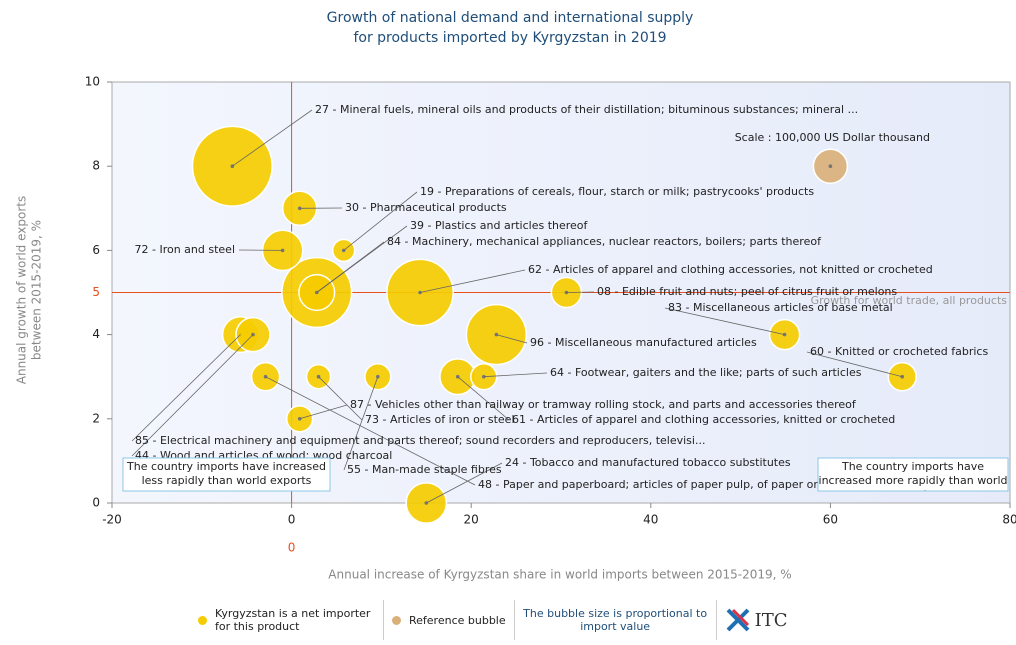  What do you see at coordinates (112, 520) in the screenshot?
I see `x-tick-label: -20` at bounding box center [112, 520].